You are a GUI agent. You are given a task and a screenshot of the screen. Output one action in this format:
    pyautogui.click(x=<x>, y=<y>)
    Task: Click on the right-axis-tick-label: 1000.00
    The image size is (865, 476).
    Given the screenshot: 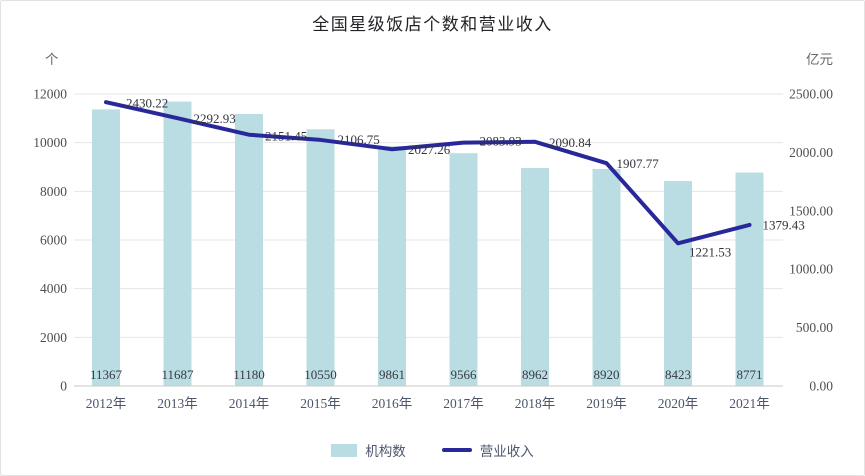 What is the action you would take?
    pyautogui.click(x=811, y=269)
    